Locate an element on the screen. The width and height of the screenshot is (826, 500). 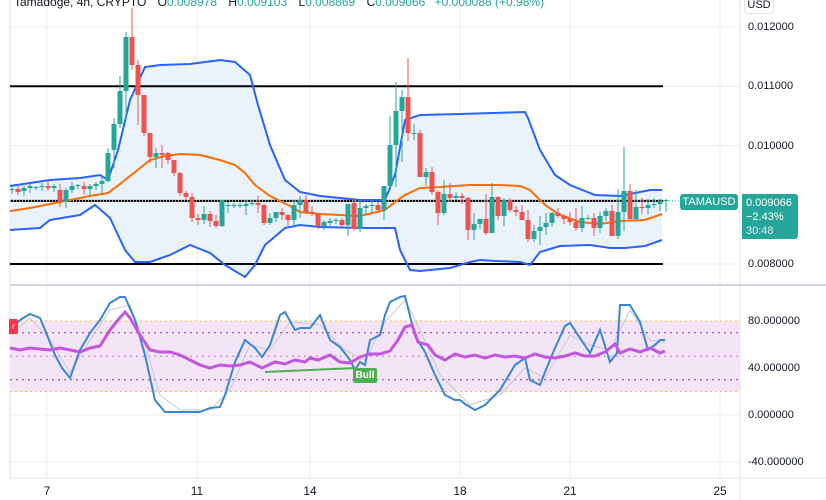
time-axis-label: 7 is located at coordinates (47, 491).